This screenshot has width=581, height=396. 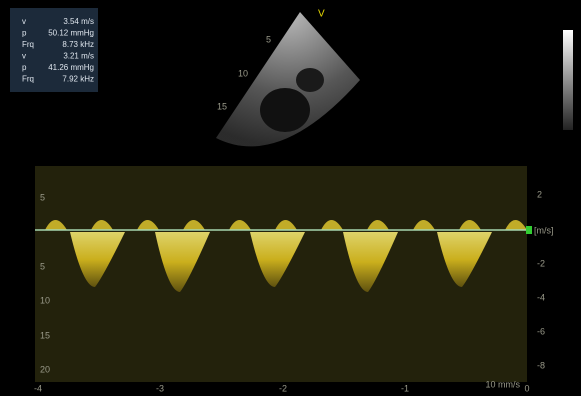 I want to click on time-scale-label: -4, so click(x=38, y=388).